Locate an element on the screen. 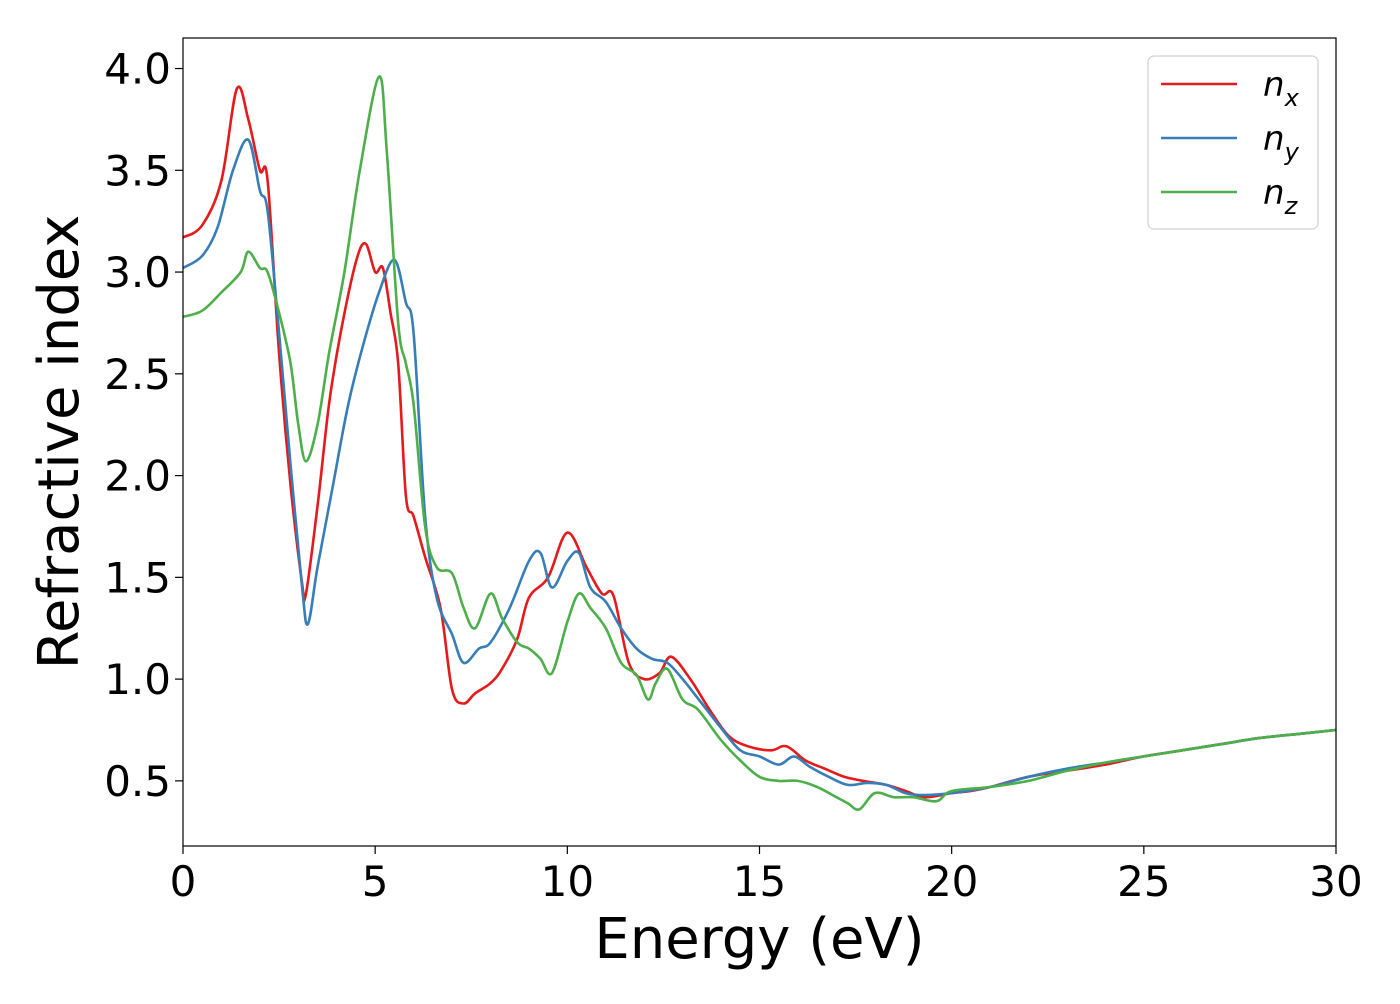 This screenshot has height=1004, width=1400. x-tick-label: 0 is located at coordinates (183, 881).